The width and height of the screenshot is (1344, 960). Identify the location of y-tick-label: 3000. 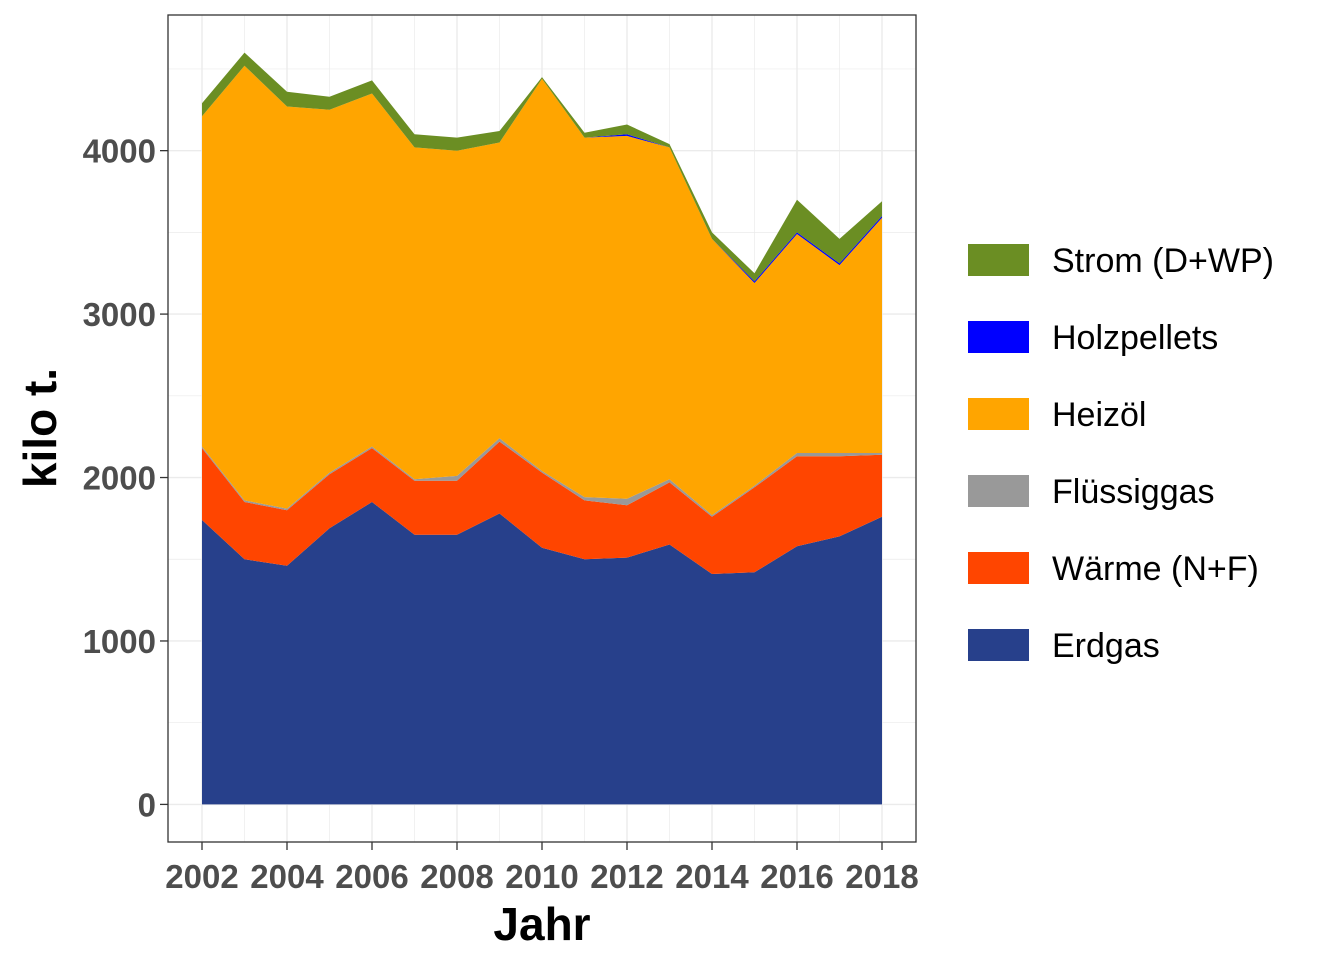
(119, 314).